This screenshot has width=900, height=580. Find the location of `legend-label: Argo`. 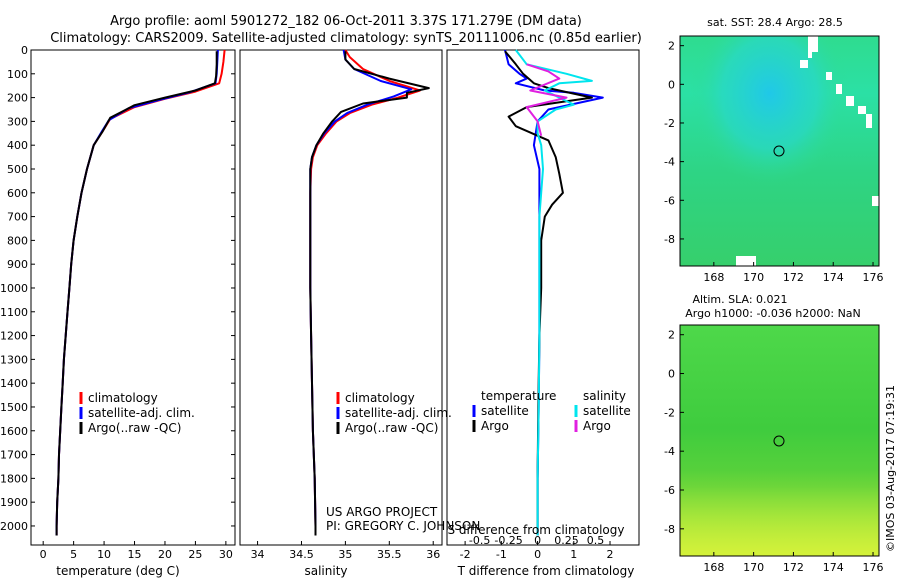

legend-label: Argo is located at coordinates (597, 426).